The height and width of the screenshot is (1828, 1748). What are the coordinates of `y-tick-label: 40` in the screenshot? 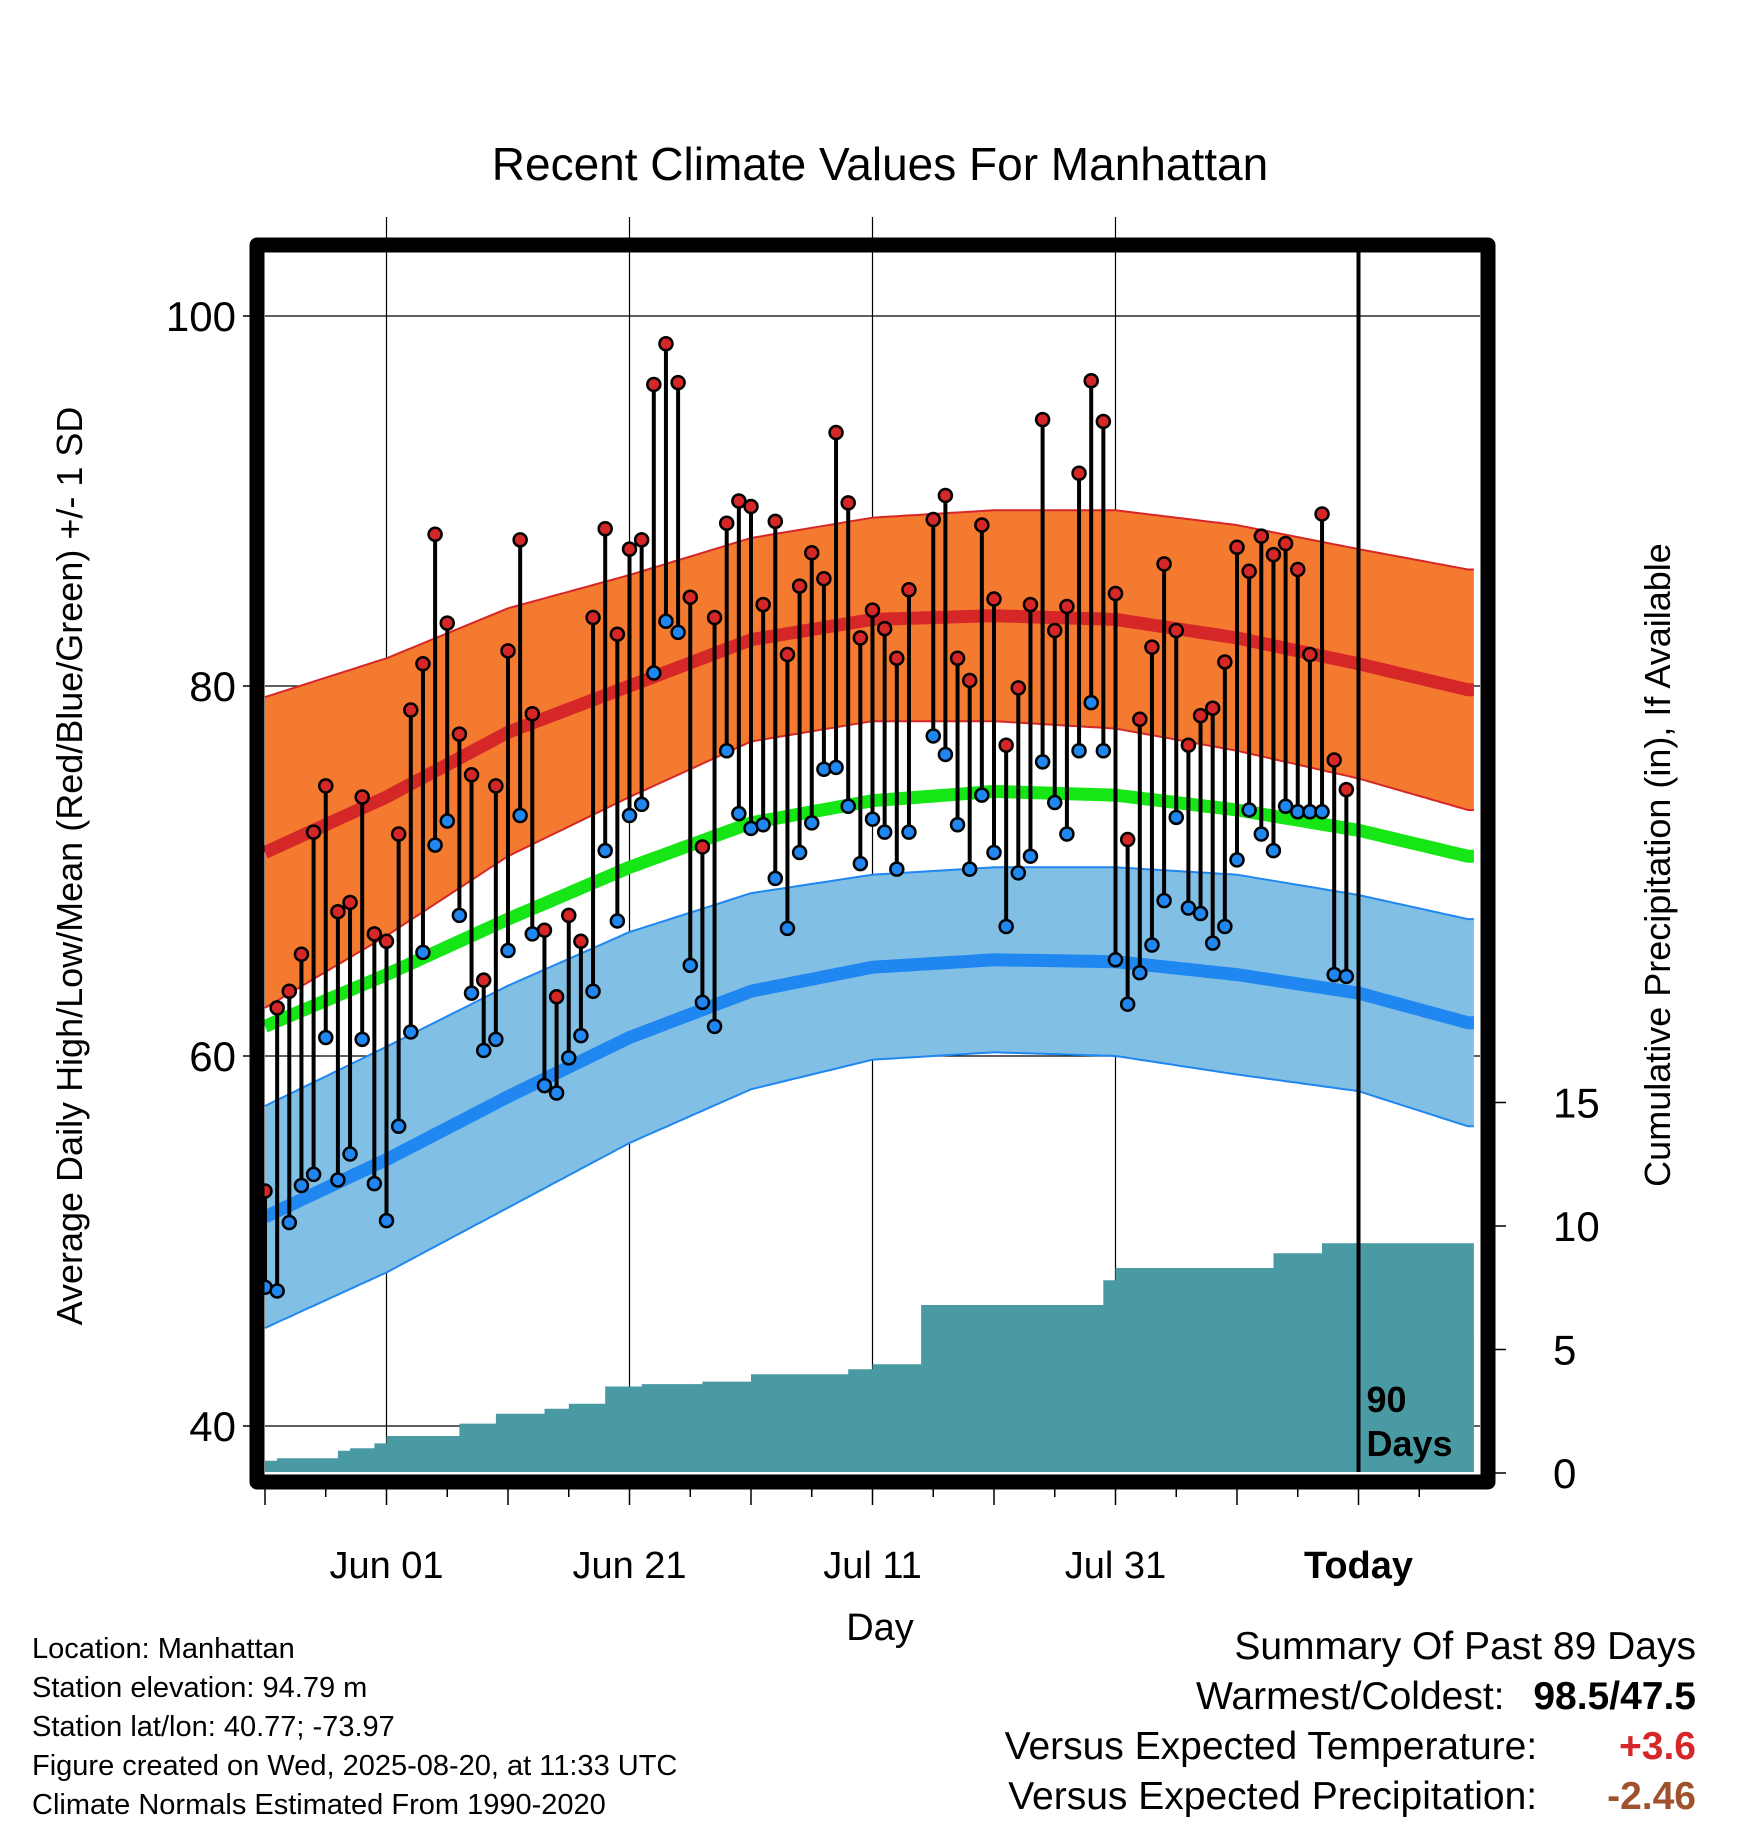 It's located at (212, 1426).